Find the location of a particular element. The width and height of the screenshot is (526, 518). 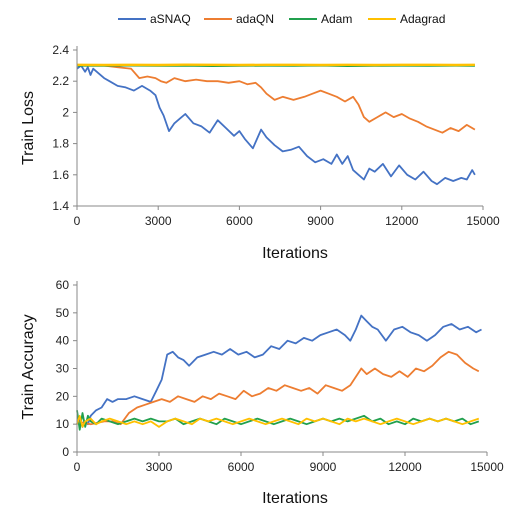

accuracy-y-axis-label: Train Accuracy is located at coordinates (28, 366).